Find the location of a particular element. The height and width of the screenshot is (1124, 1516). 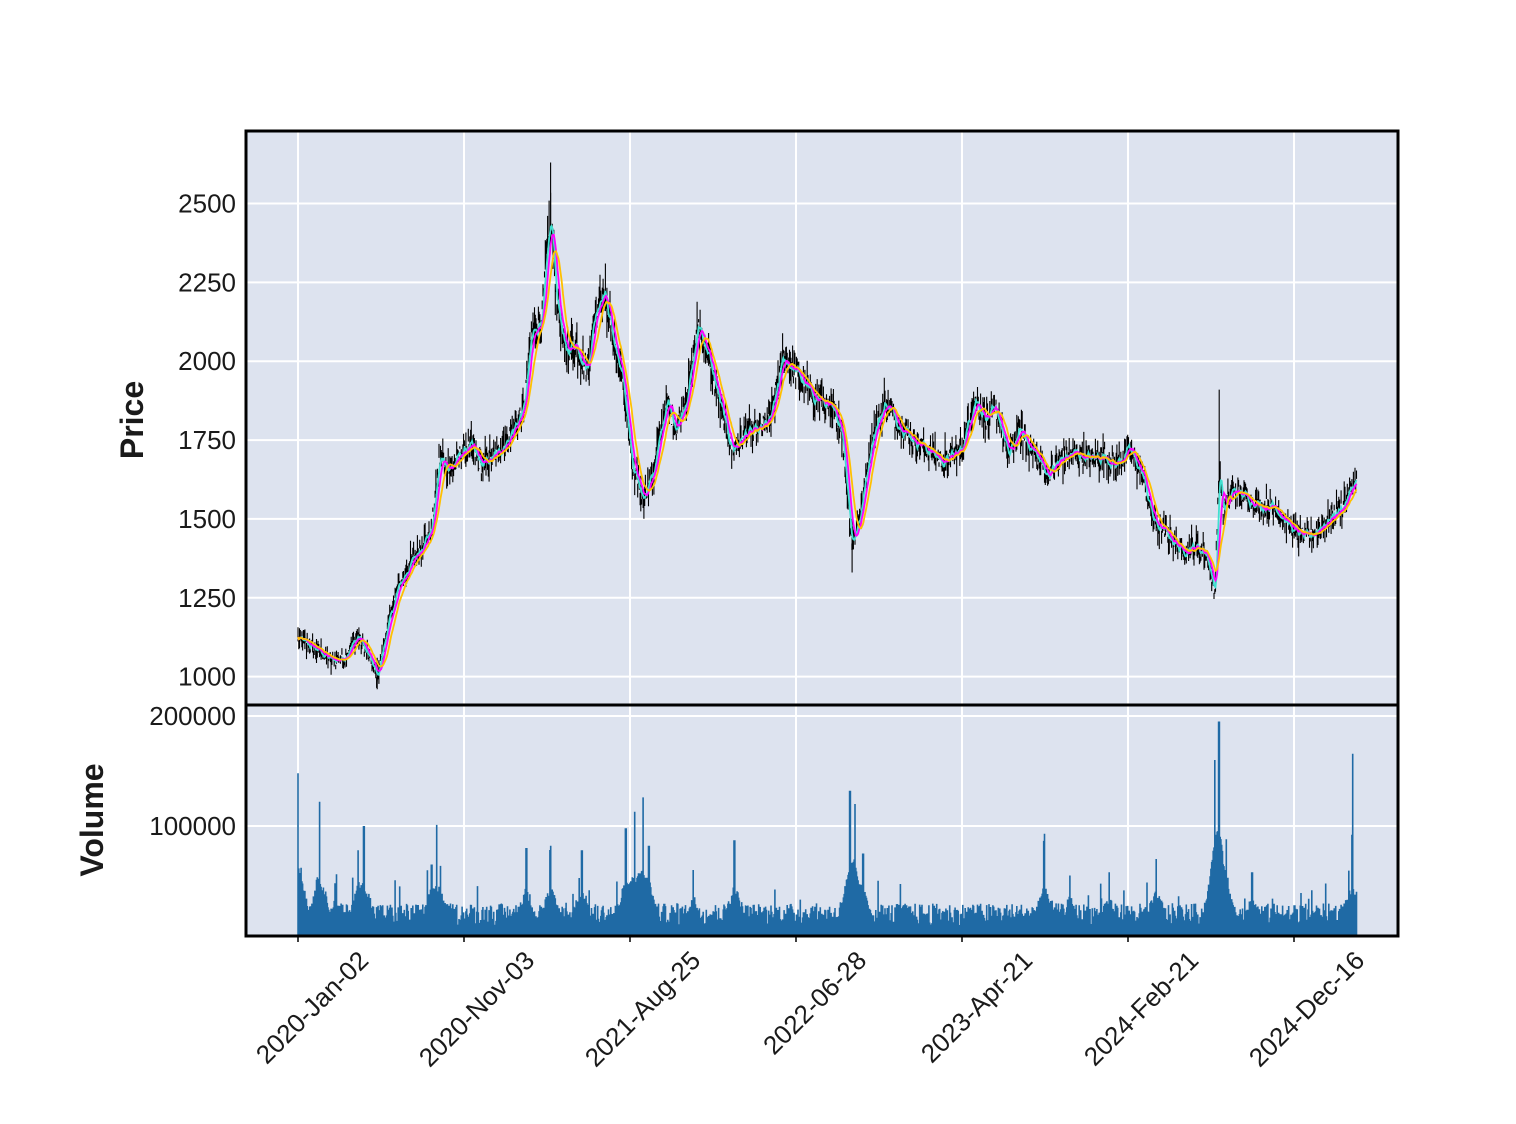

x-tick-label: 2024-Feb-21 is located at coordinates (1141, 1008).